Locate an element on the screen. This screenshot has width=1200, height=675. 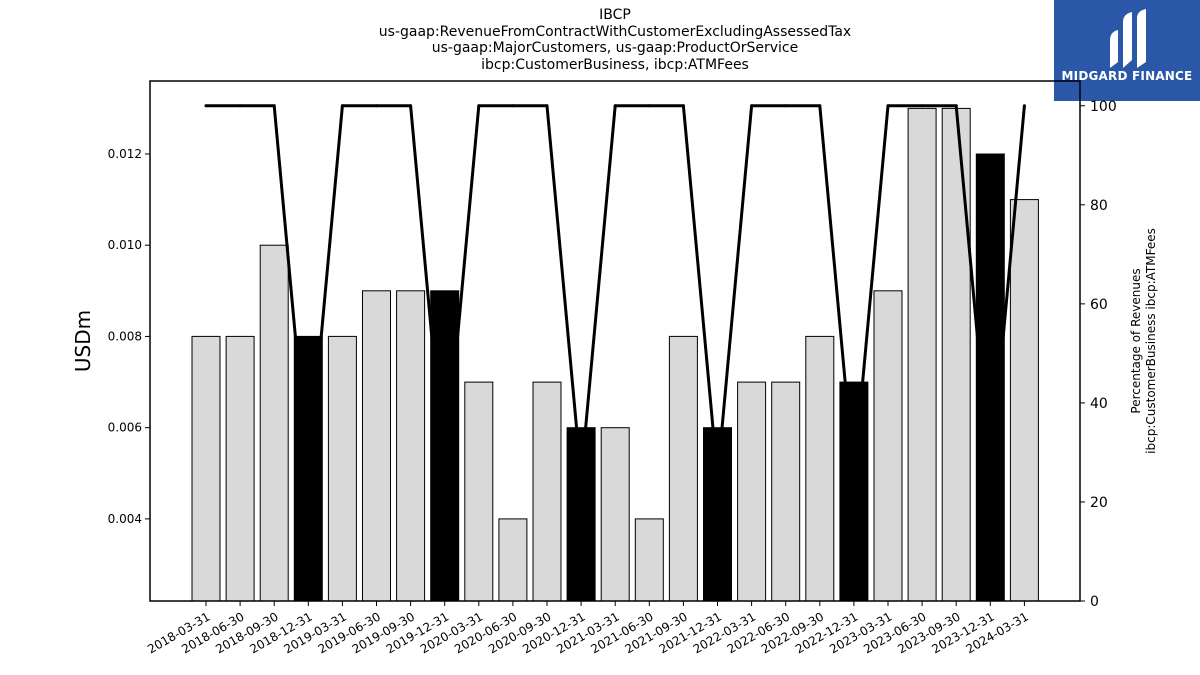
y-tick-label: 0.012 is located at coordinates (125, 154).